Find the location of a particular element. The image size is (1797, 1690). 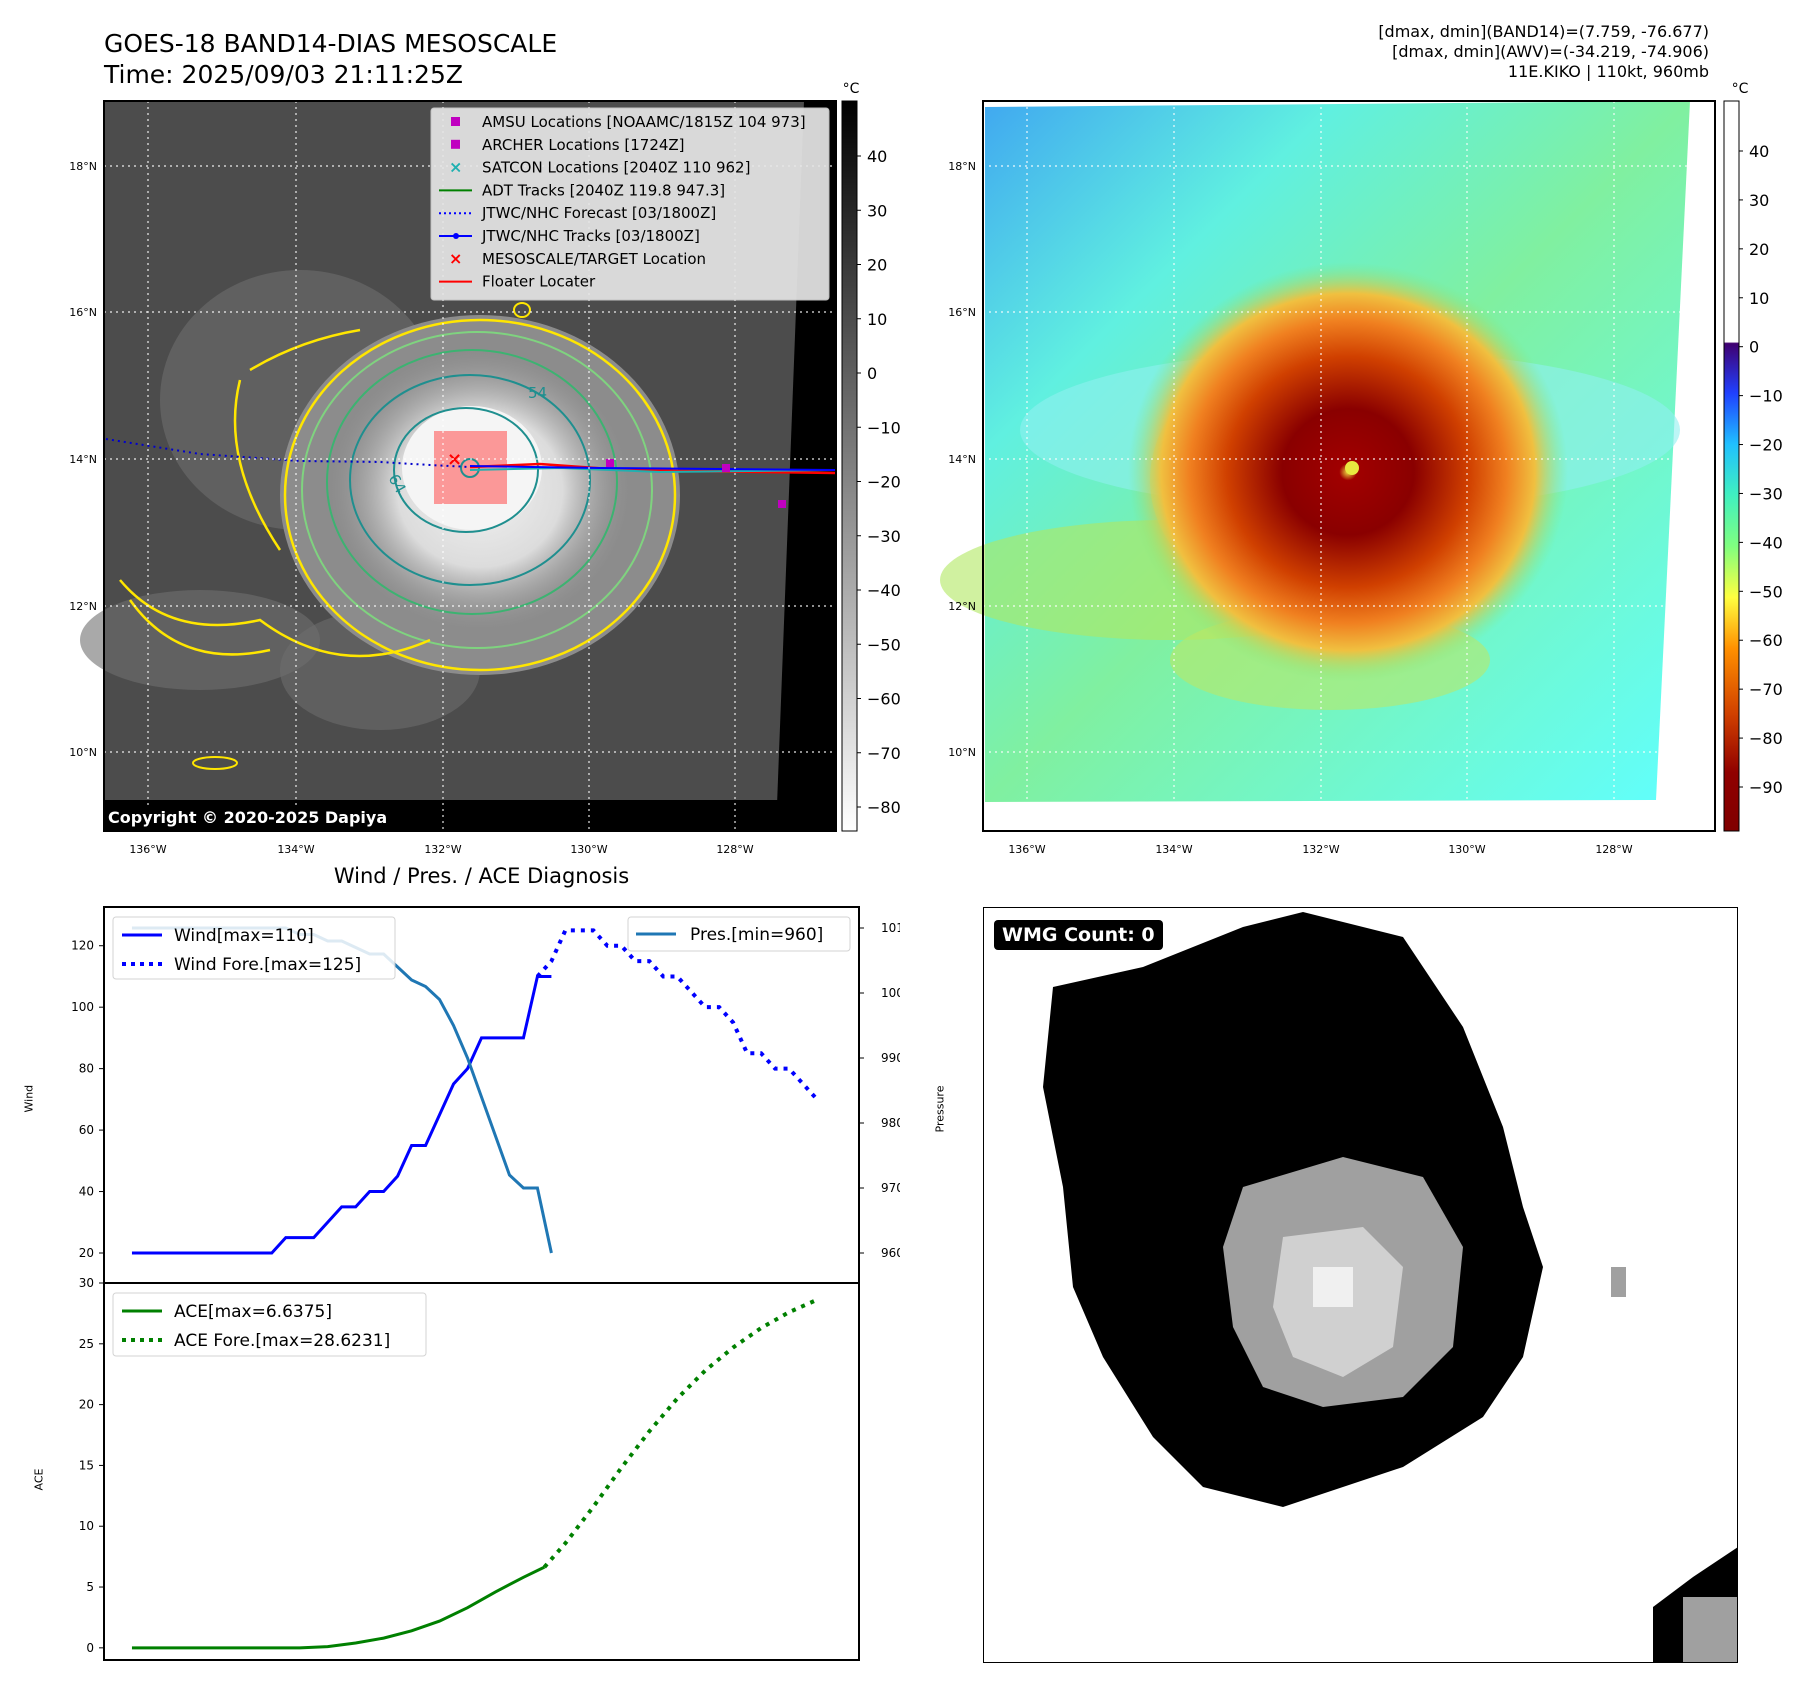

contour-yellow is located at coordinates (480, 495).